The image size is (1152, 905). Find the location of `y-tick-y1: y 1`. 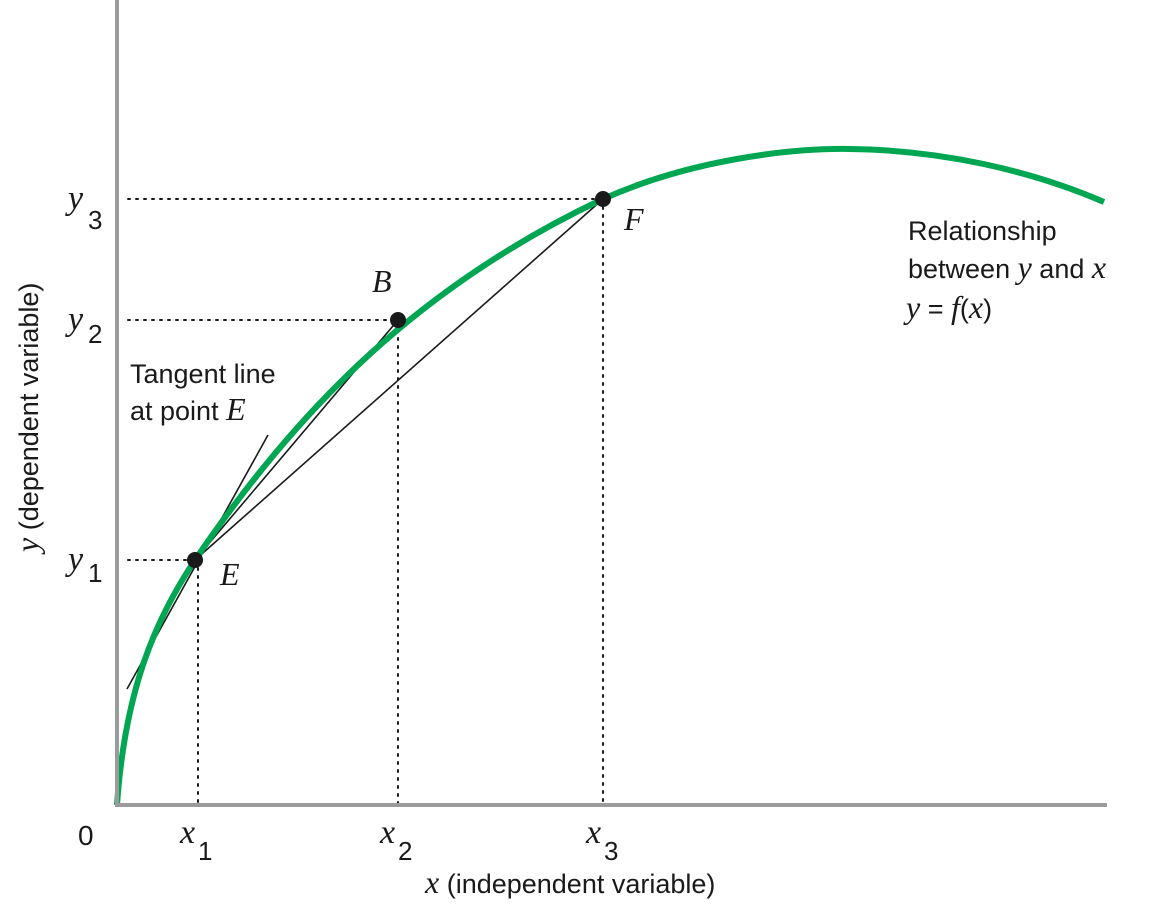

y-tick-y1: y 1 is located at coordinates (83, 564).